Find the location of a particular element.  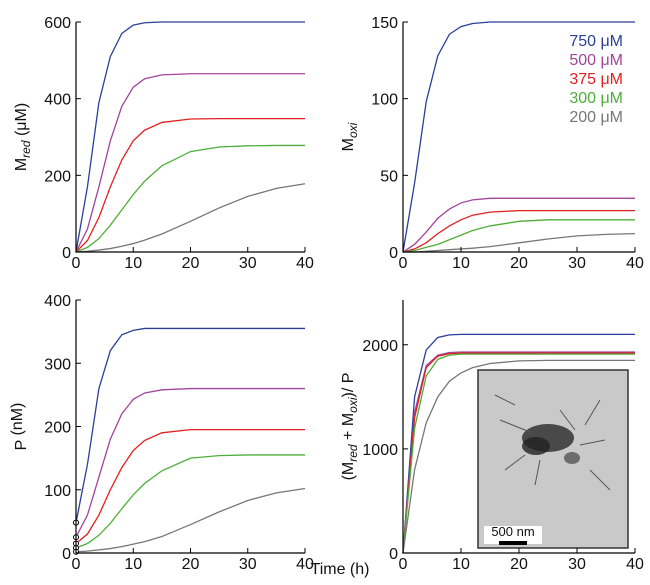

y-label-part: + M is located at coordinates (348, 429).